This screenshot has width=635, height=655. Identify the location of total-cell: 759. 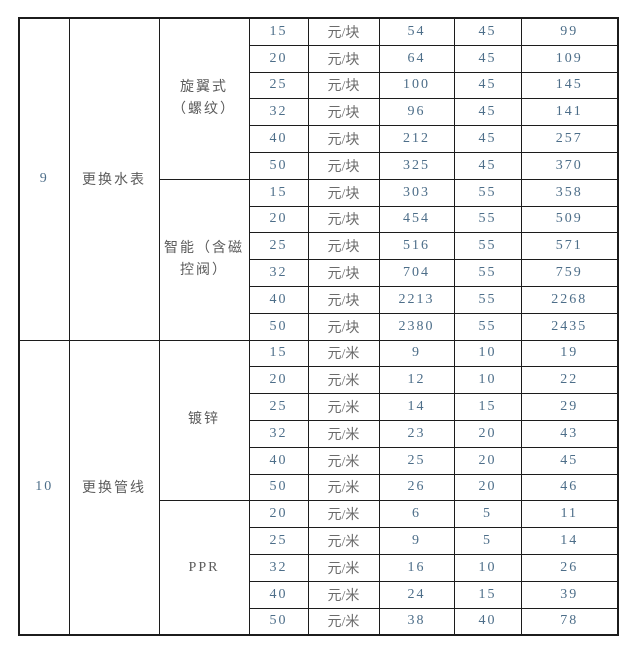
(569, 273).